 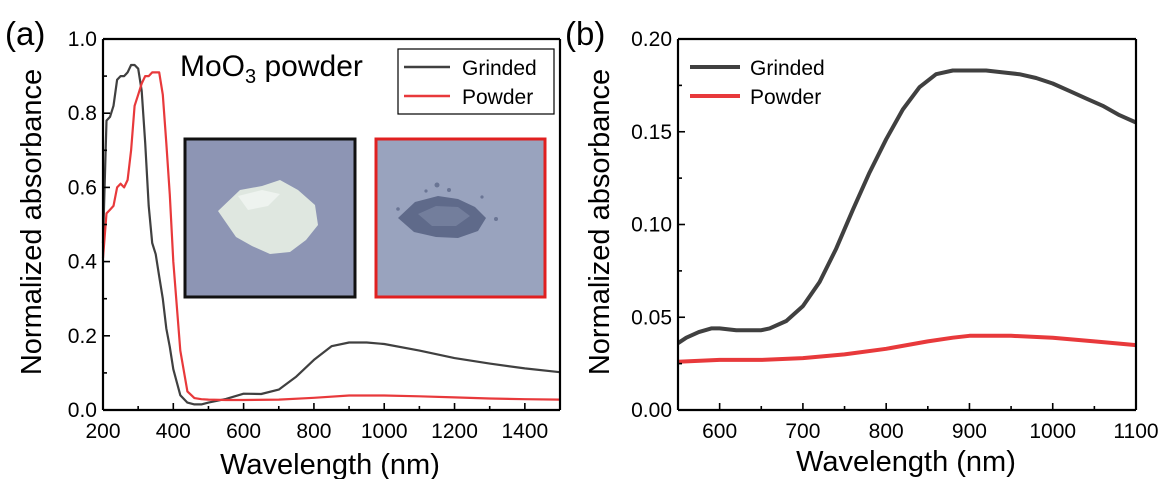 I want to click on panel-b-legend-label-grinded: Grinded, so click(x=787, y=68).